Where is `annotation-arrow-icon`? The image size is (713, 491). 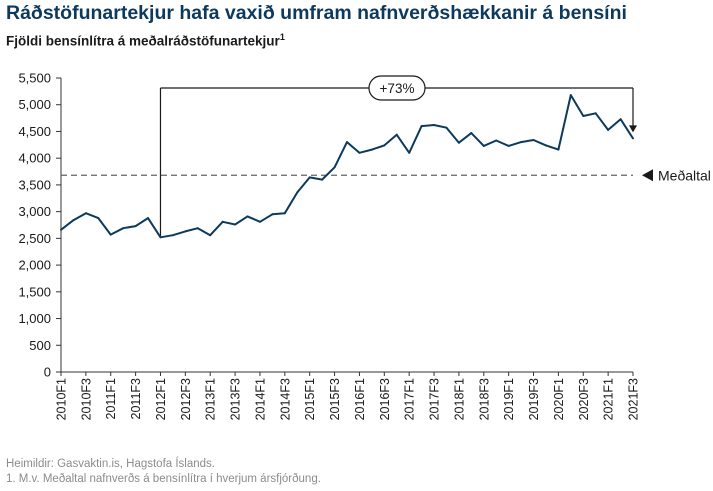
annotation-arrow-icon is located at coordinates (633, 129).